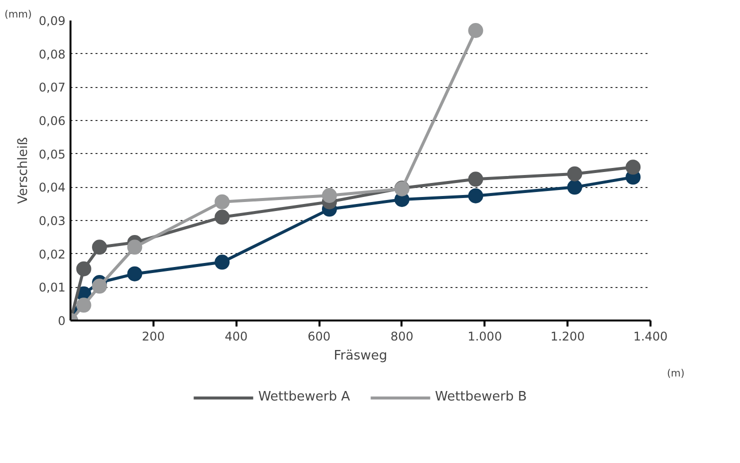  What do you see at coordinates (236, 337) in the screenshot?
I see `x-tick-label: 400` at bounding box center [236, 337].